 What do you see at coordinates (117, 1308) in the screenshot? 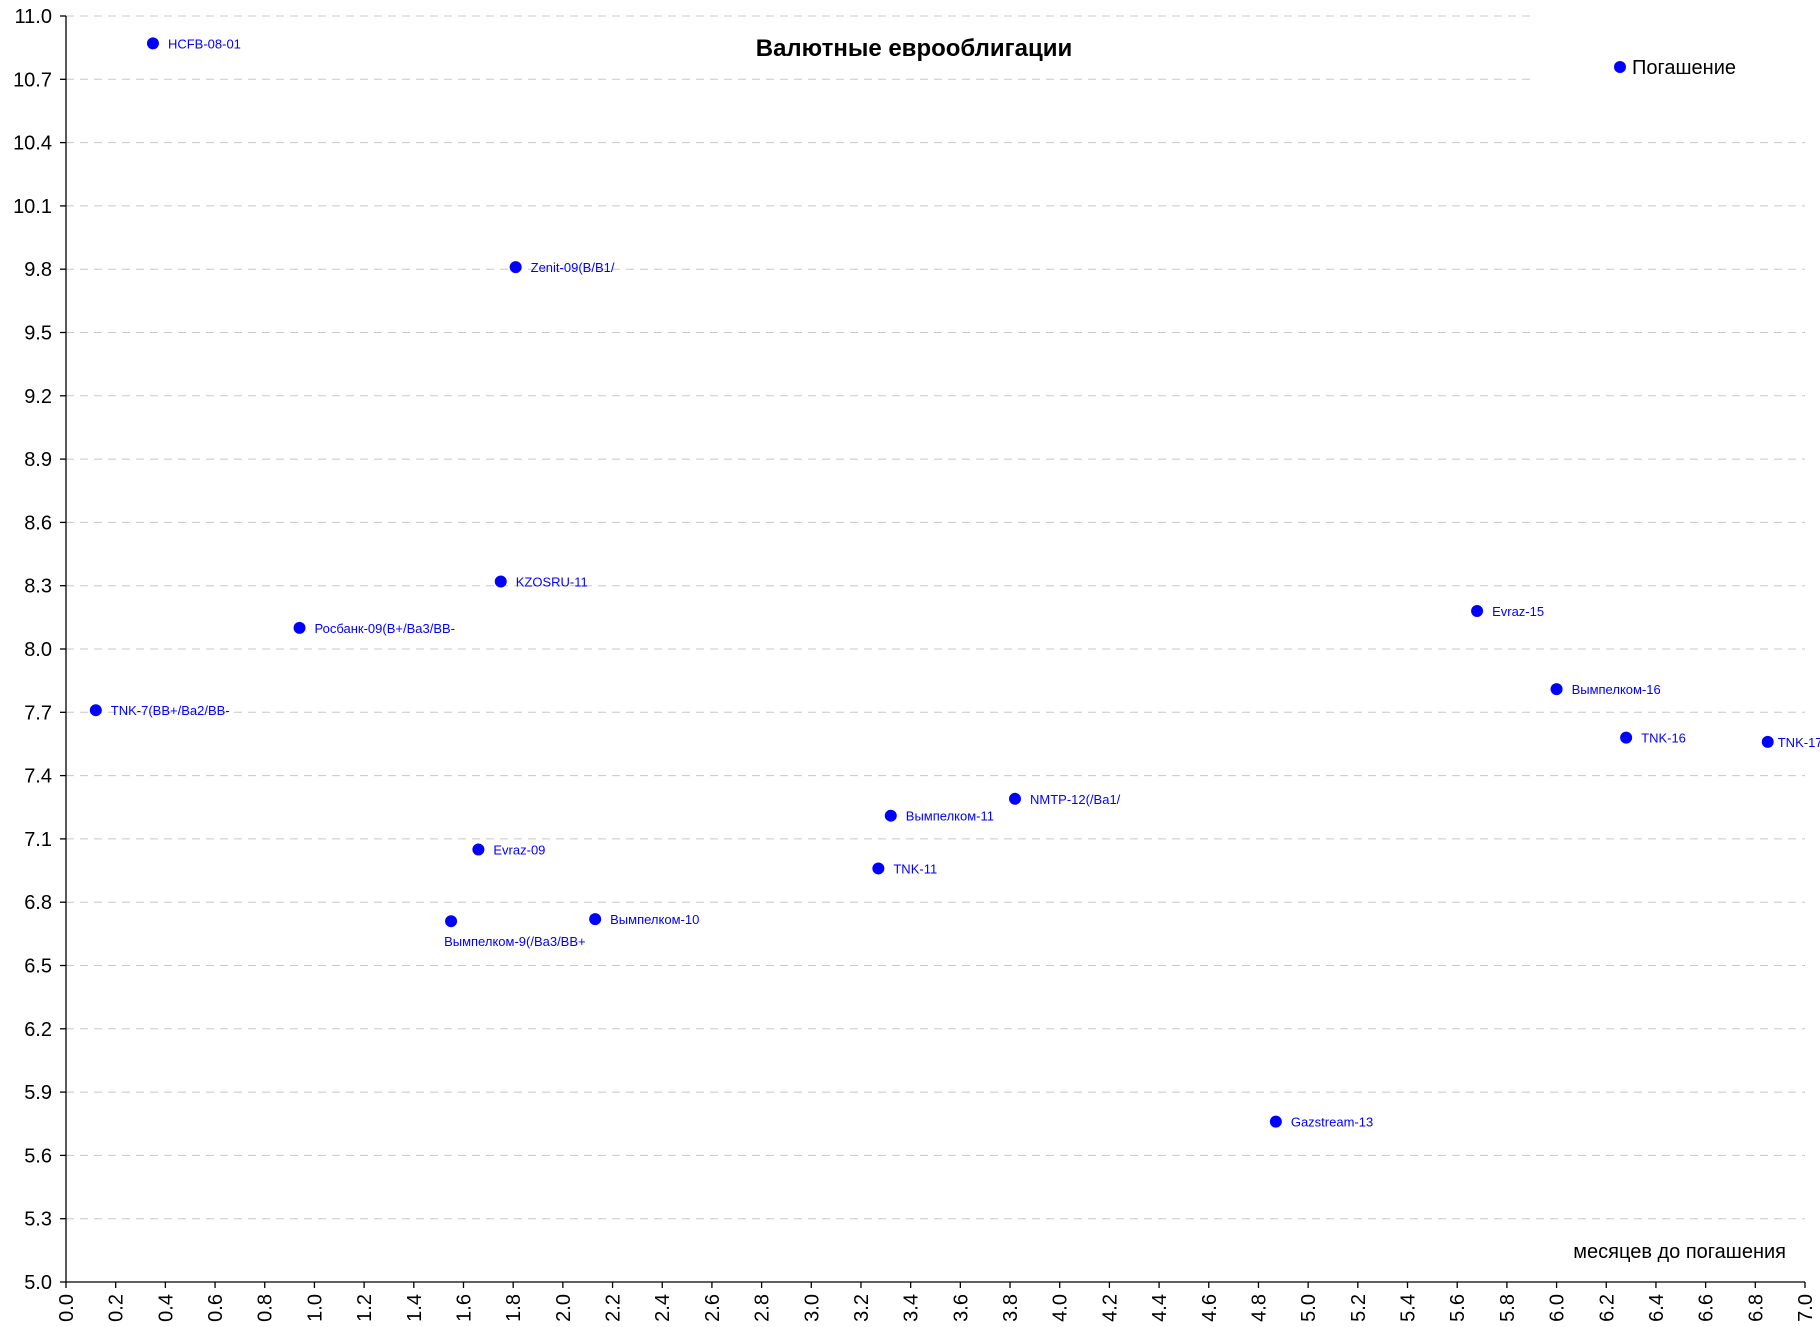
I see `x-tick-label: 0.2` at bounding box center [117, 1308].